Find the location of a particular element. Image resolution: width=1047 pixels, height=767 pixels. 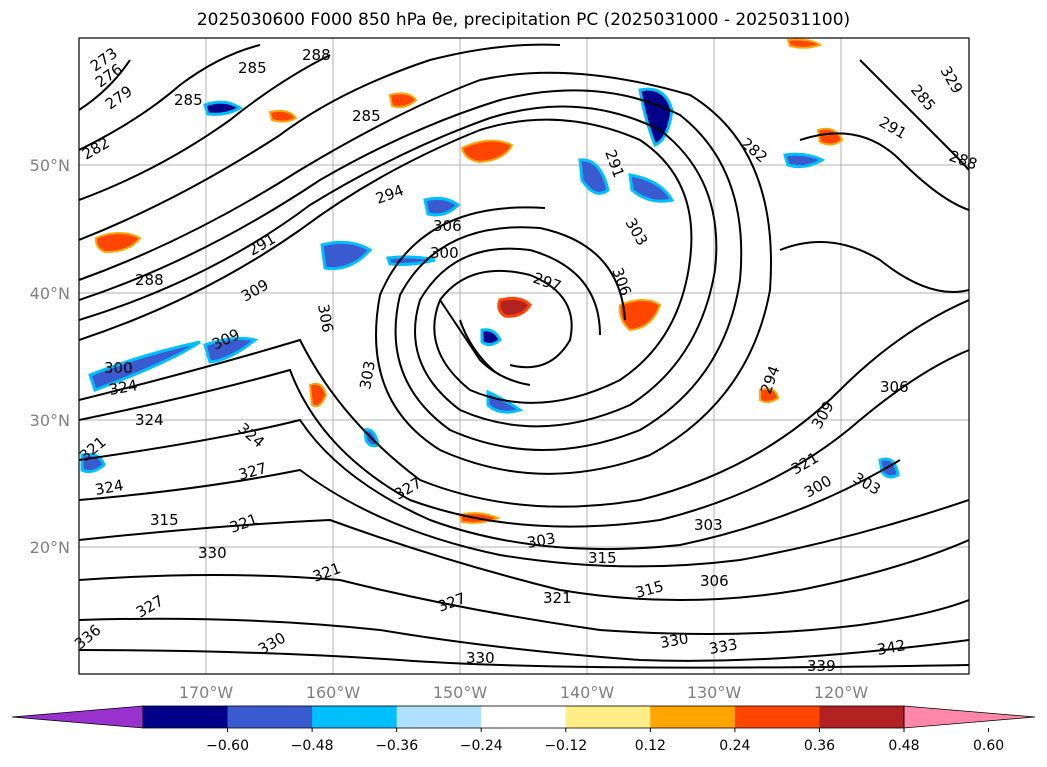

colorbar-tick-label: −0.48 is located at coordinates (312, 746).